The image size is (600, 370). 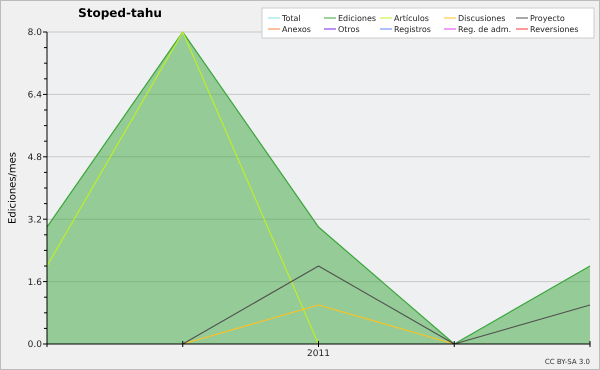 What do you see at coordinates (411, 18) in the screenshot?
I see `legend-label: Artículos` at bounding box center [411, 18].